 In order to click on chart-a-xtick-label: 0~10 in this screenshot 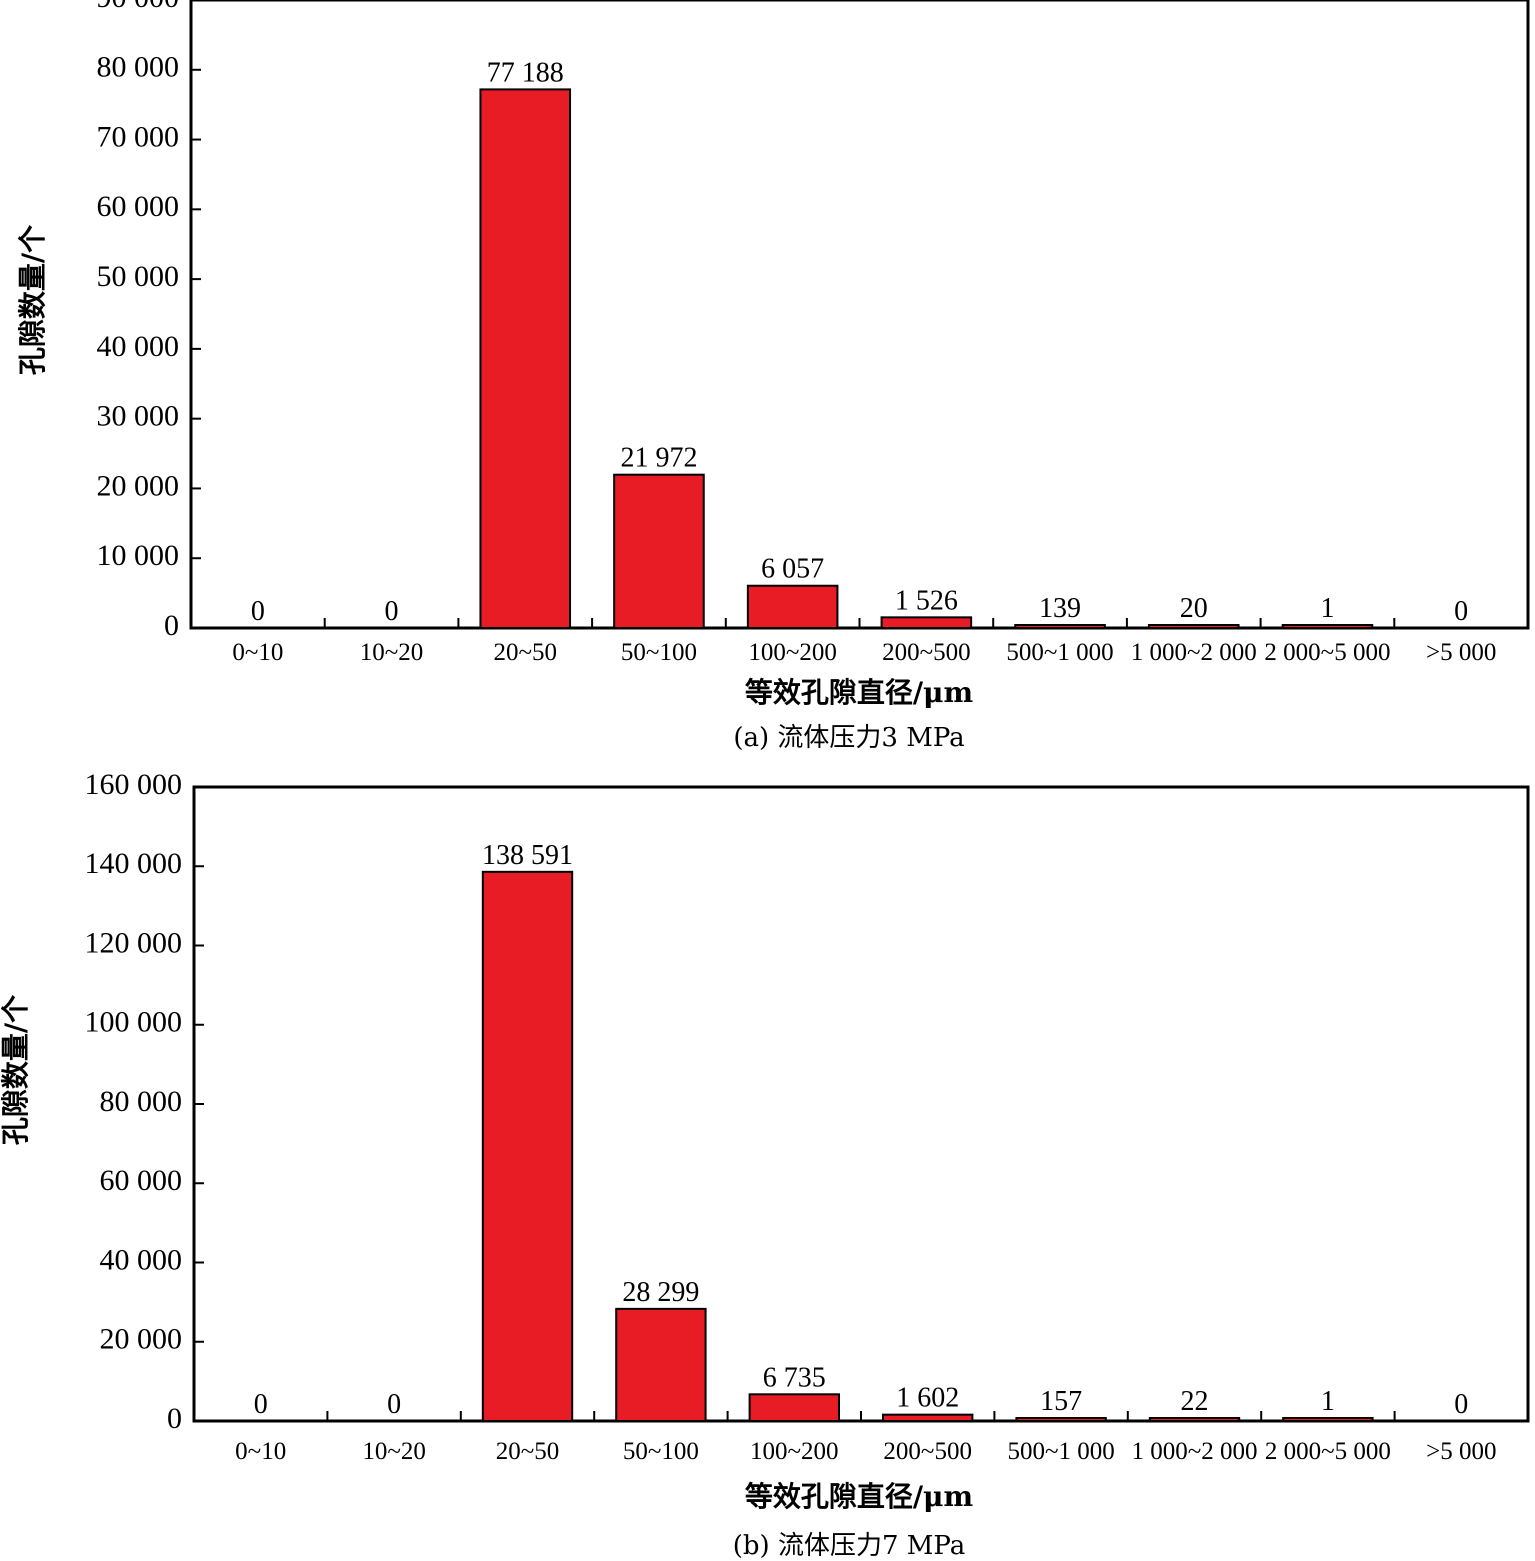, I will do `click(257, 652)`.